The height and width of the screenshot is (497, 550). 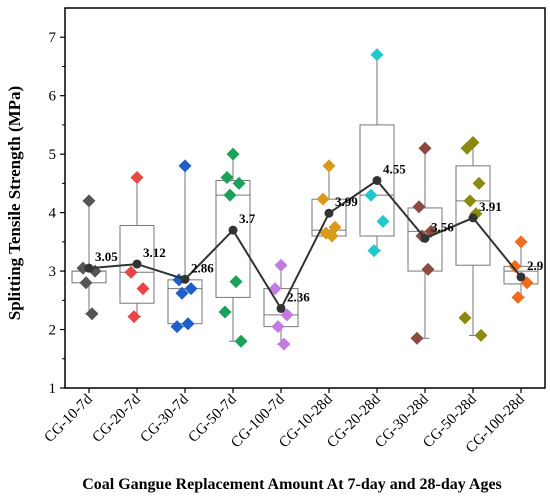 I want to click on box-CG-50-28d, so click(x=473, y=238).